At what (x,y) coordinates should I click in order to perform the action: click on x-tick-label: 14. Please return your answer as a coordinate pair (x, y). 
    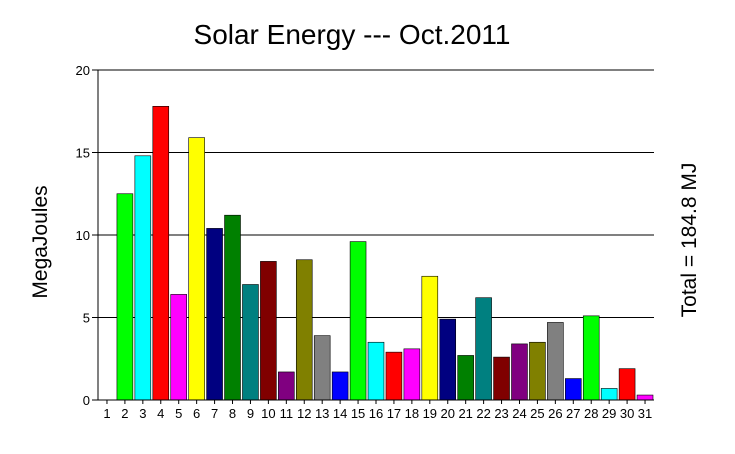
    Looking at the image, I should click on (340, 413).